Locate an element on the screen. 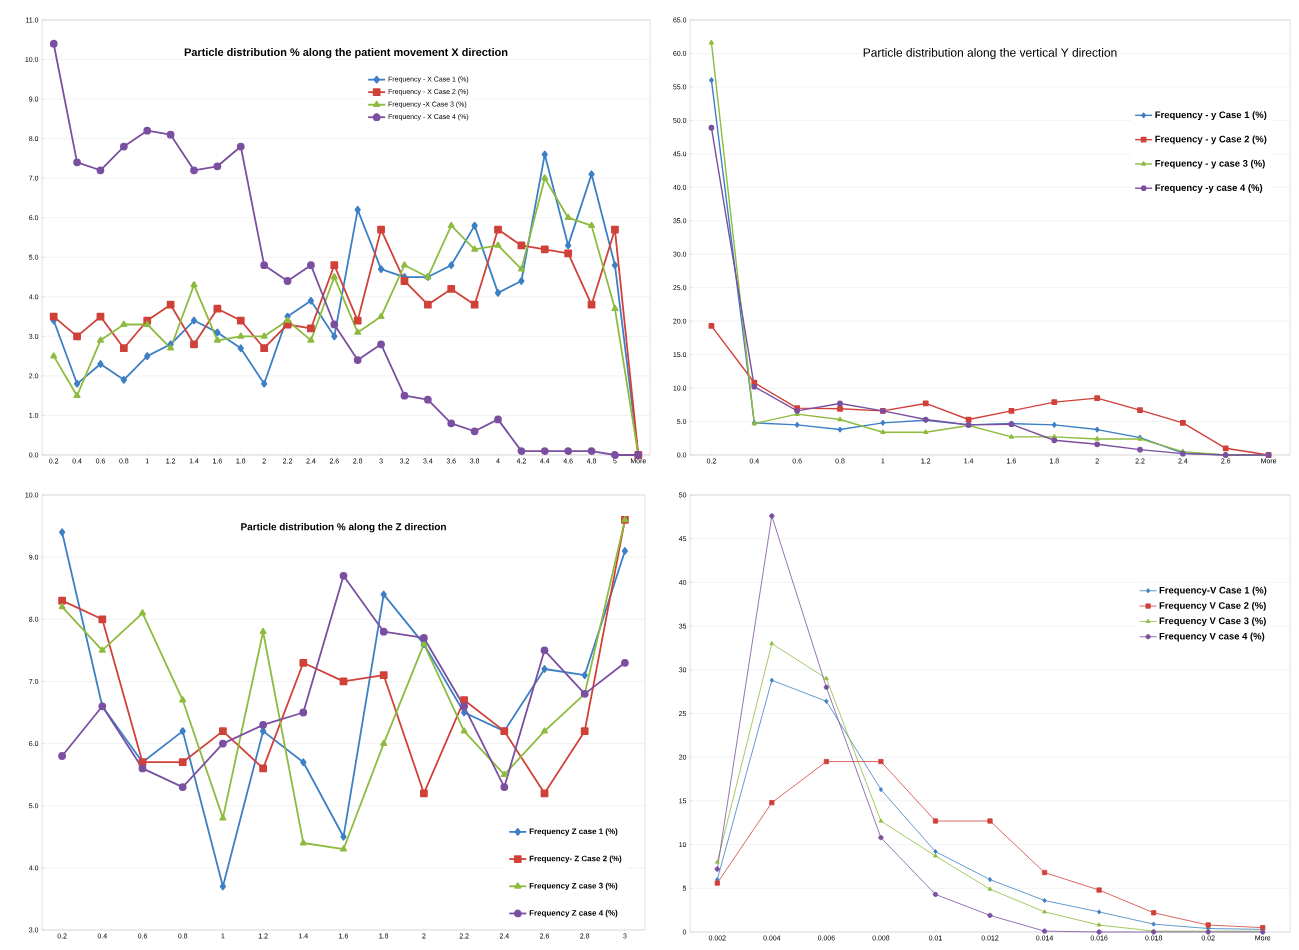 The width and height of the screenshot is (1299, 950). legend-label: Frequency -y case 4 (%) is located at coordinates (1209, 188).